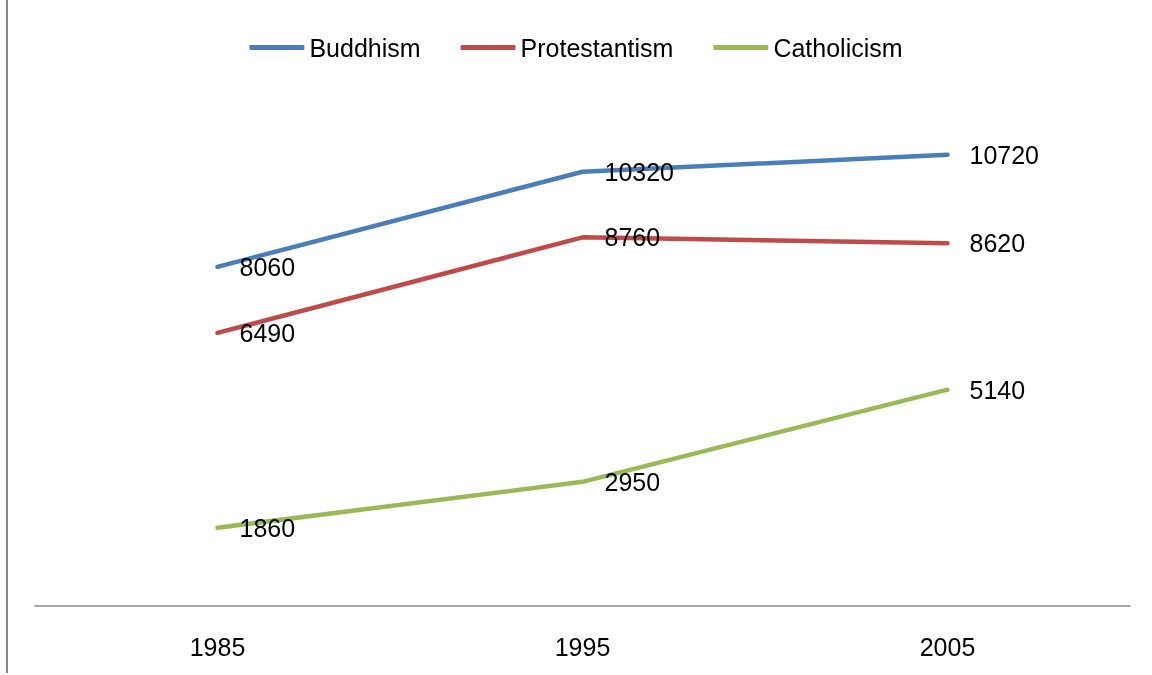 The width and height of the screenshot is (1152, 675). I want to click on data-label: 5140, so click(997, 389).